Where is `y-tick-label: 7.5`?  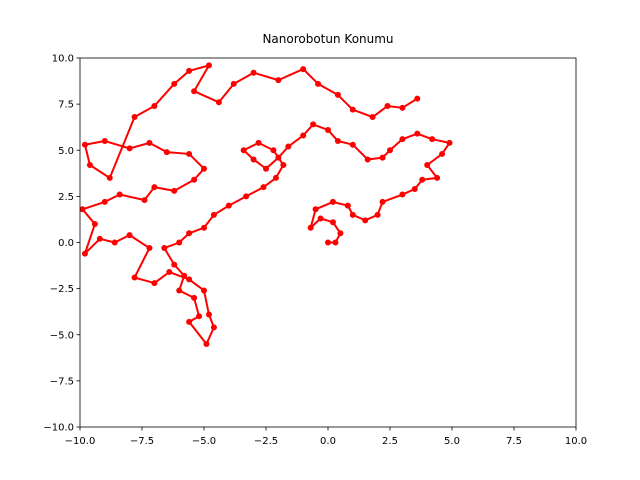
y-tick-label: 7.5 is located at coordinates (66, 105).